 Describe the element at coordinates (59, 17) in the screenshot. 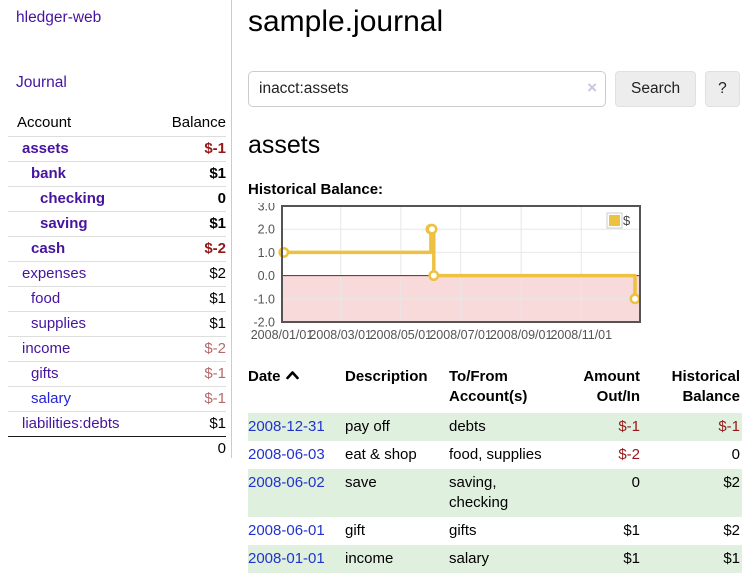

I see `app-title-link: hledger-web` at that location.